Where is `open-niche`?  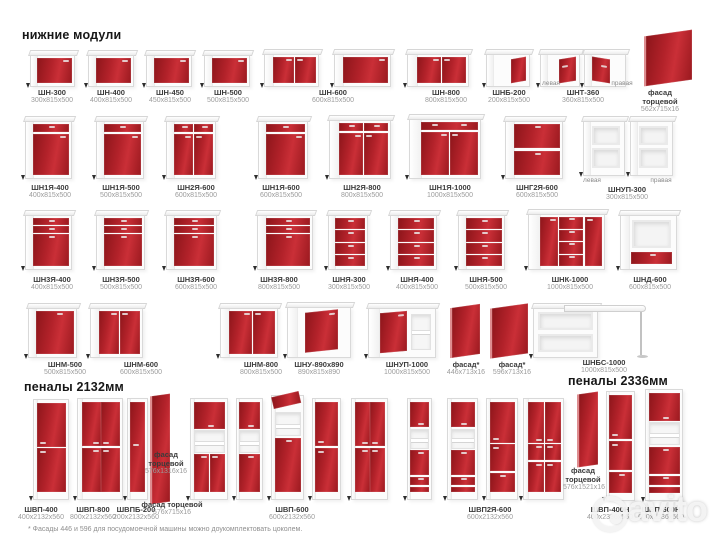 open-niche is located at coordinates (419, 438).